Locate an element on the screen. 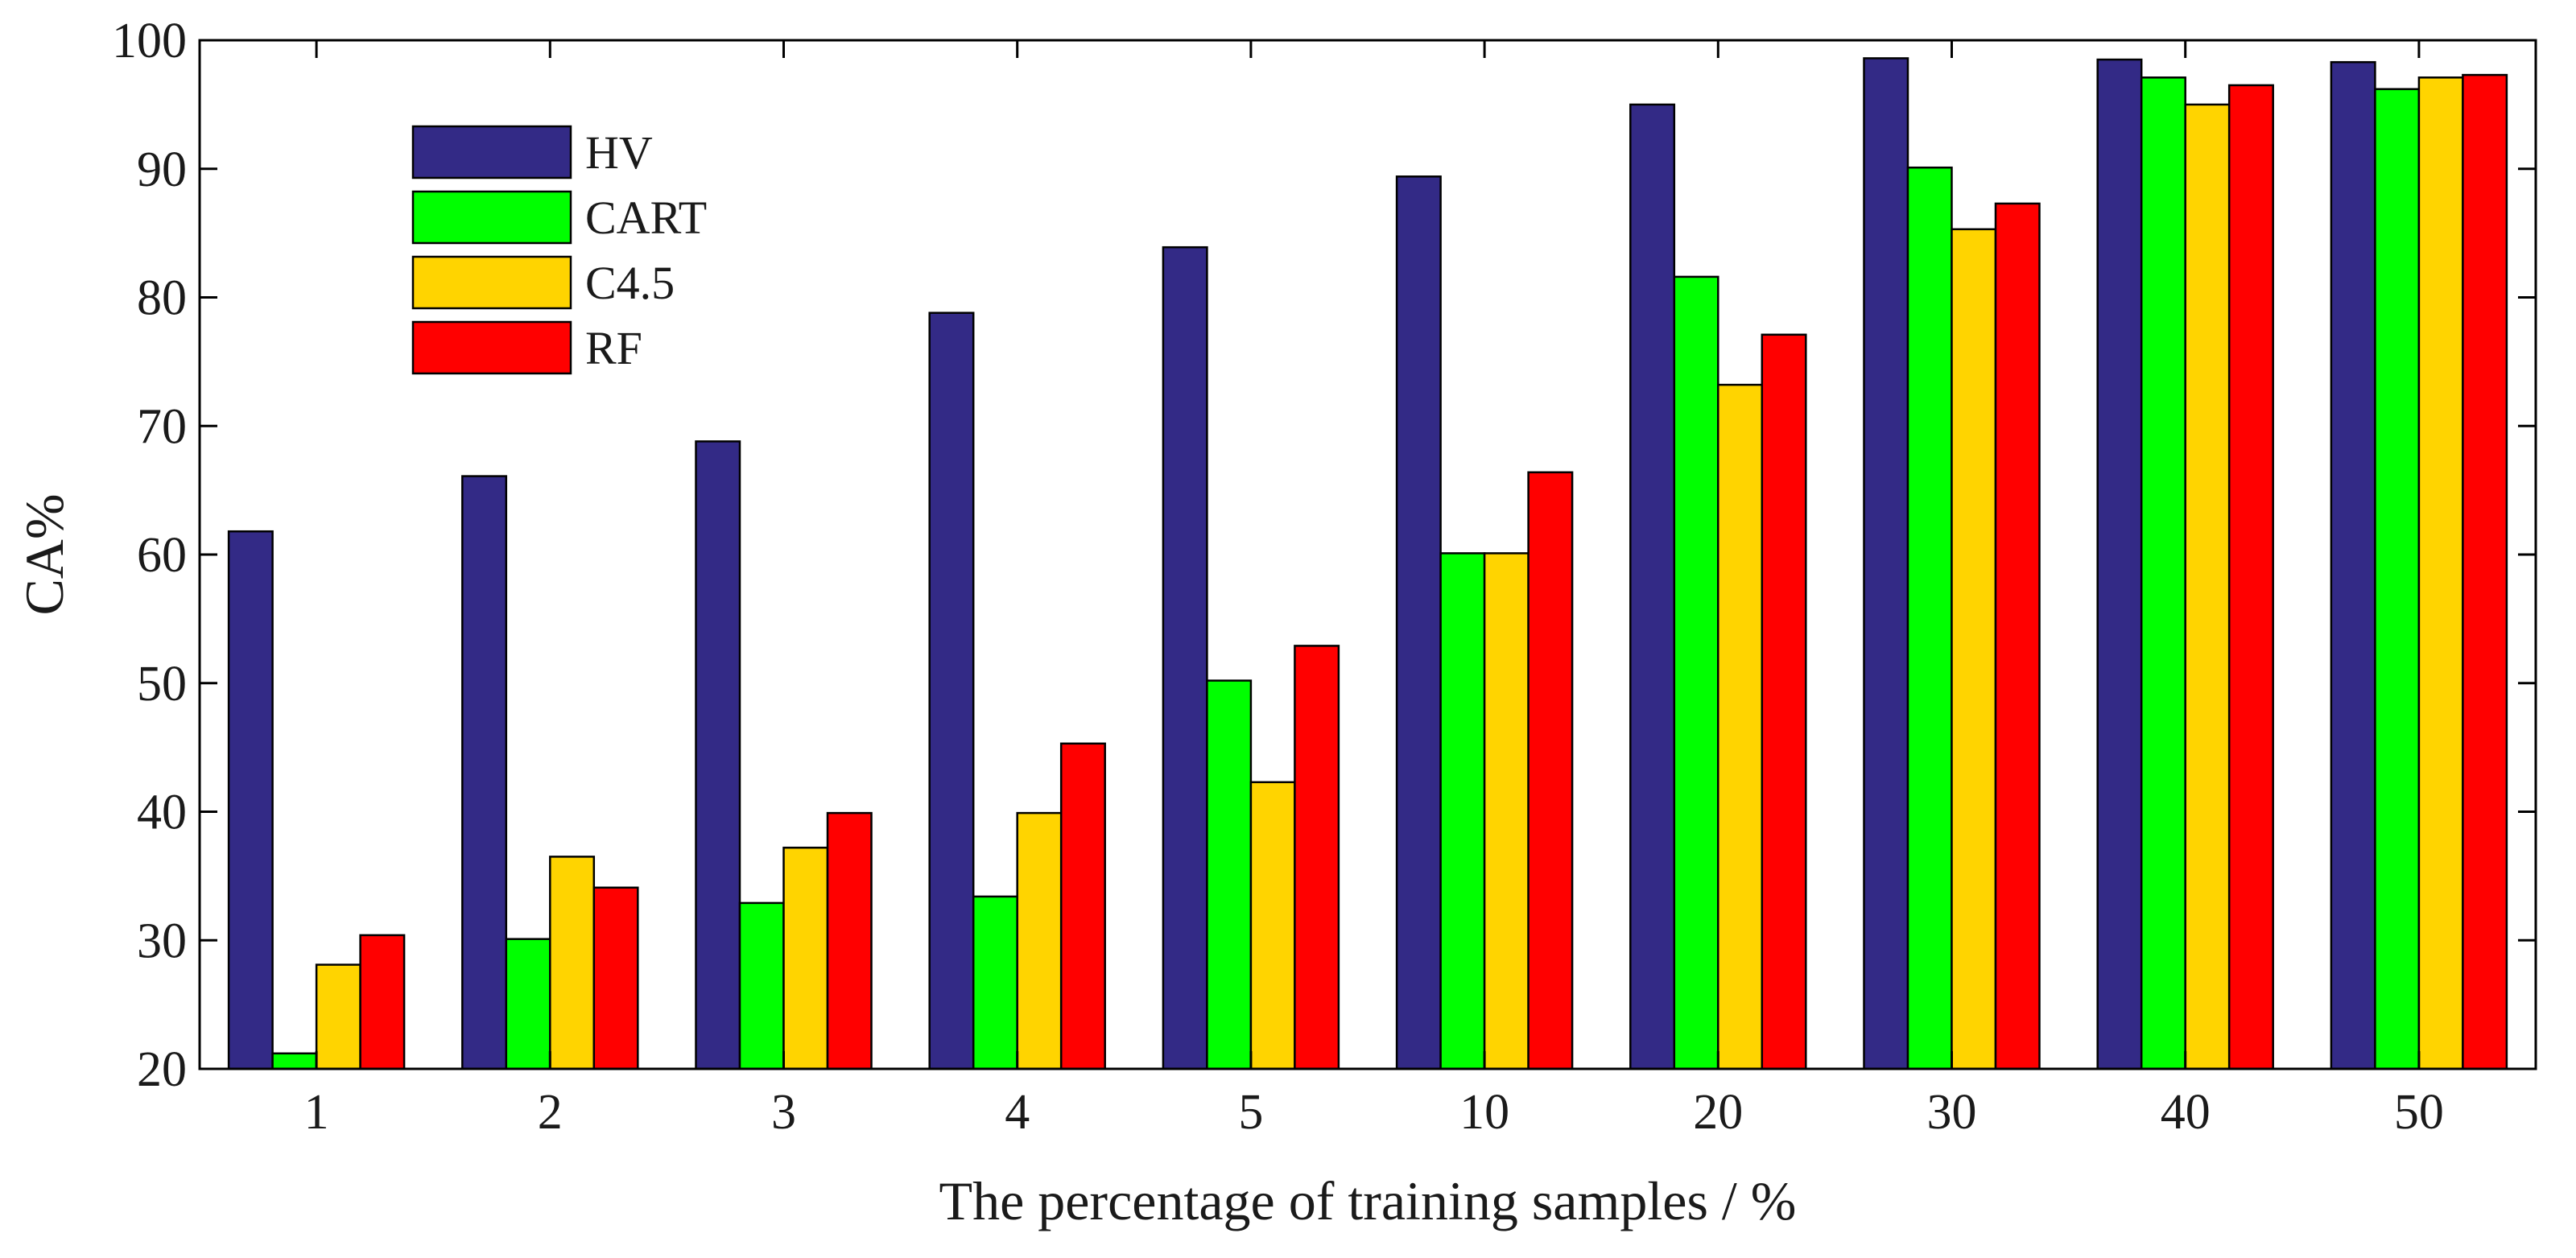 This screenshot has width=2576, height=1258. y-tick-label-90: 90 is located at coordinates (162, 169).